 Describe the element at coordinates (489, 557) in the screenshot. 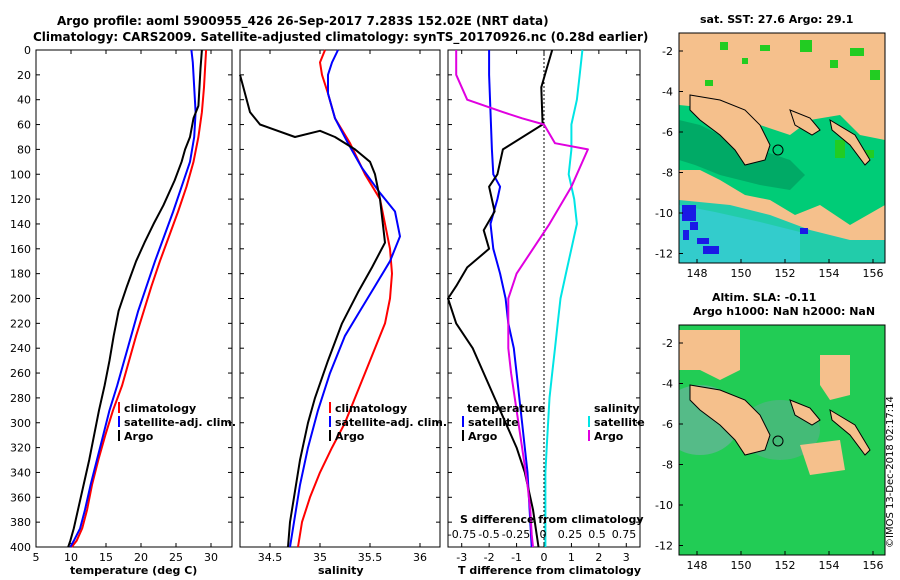

I see `x-tick-label: -2` at that location.